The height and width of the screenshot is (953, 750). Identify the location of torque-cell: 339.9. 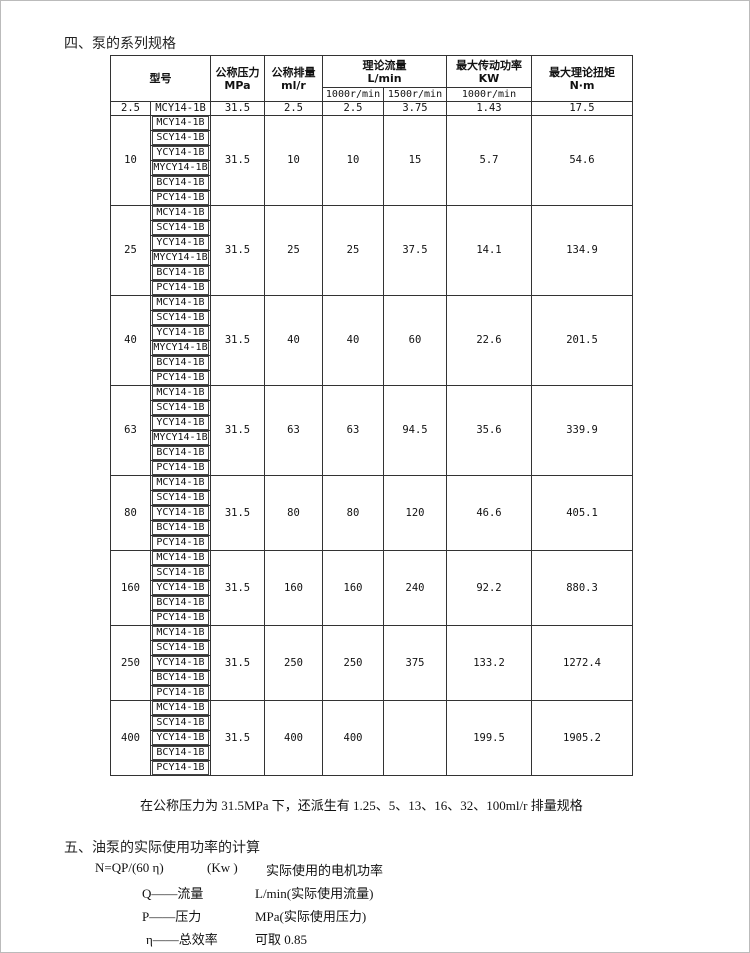
(582, 430).